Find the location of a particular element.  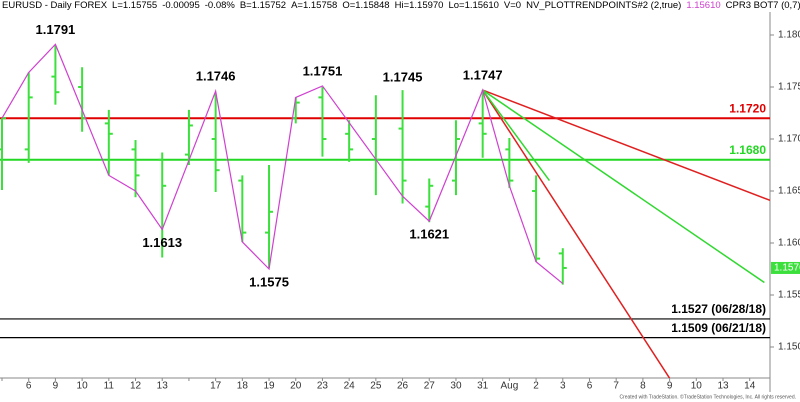

x-tick-label: 2 is located at coordinates (536, 386).